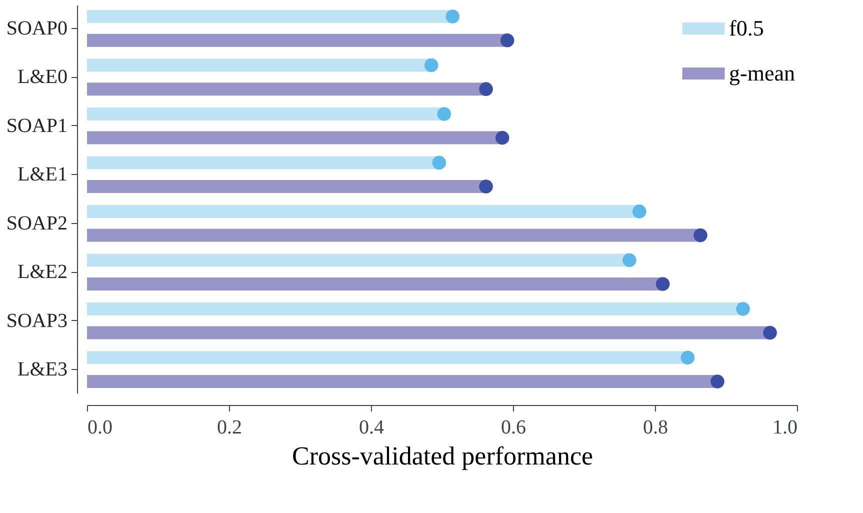  What do you see at coordinates (785, 427) in the screenshot?
I see `x-tick-label: 1.0` at bounding box center [785, 427].